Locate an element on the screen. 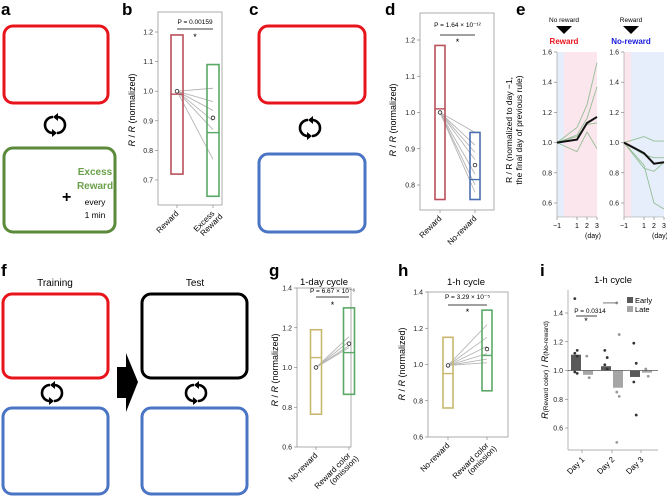 The width and height of the screenshot is (667, 496). ylabel-subscript: (No-reward) is located at coordinates (546, 338).